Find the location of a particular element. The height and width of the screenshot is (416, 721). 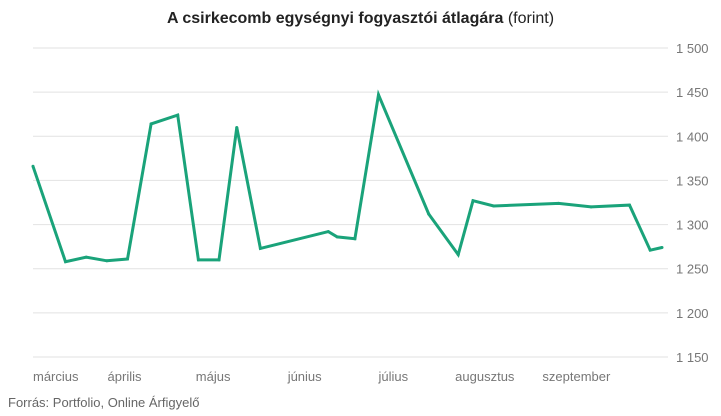

y-tick-label: 1 200 is located at coordinates (692, 313).